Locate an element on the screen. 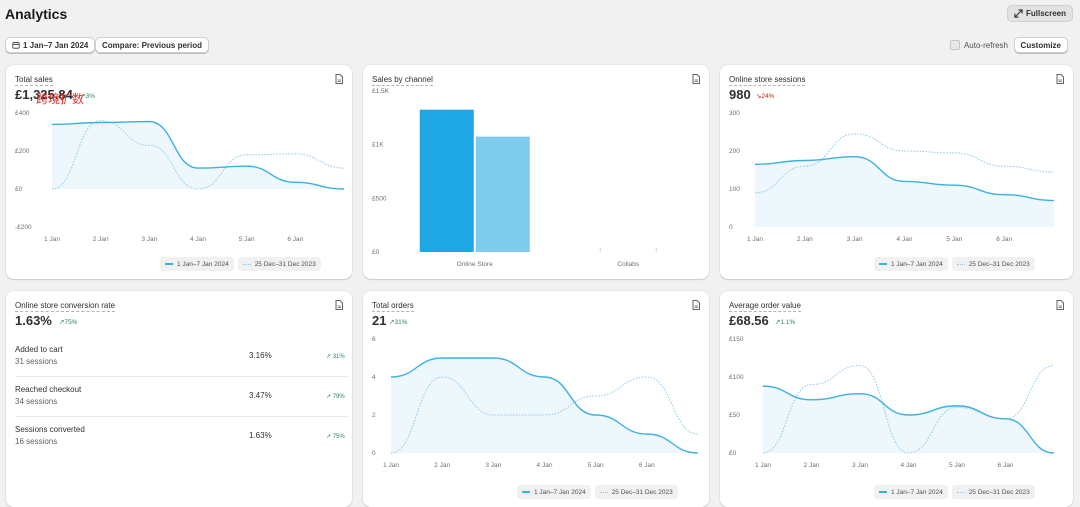  series-area-current is located at coordinates (544, 405).